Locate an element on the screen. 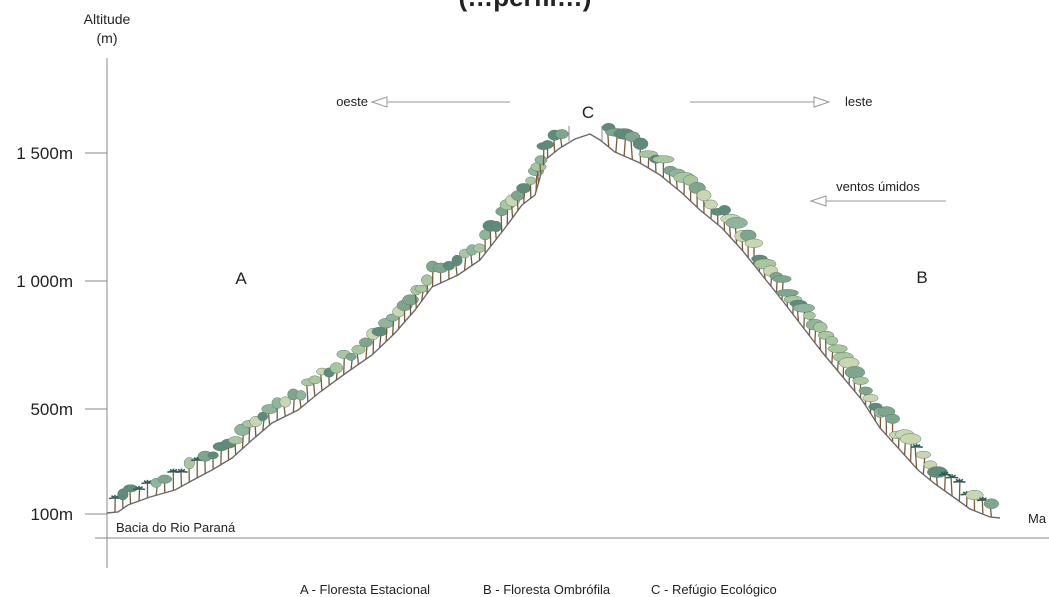  west-arrow: oeste is located at coordinates (423, 101).